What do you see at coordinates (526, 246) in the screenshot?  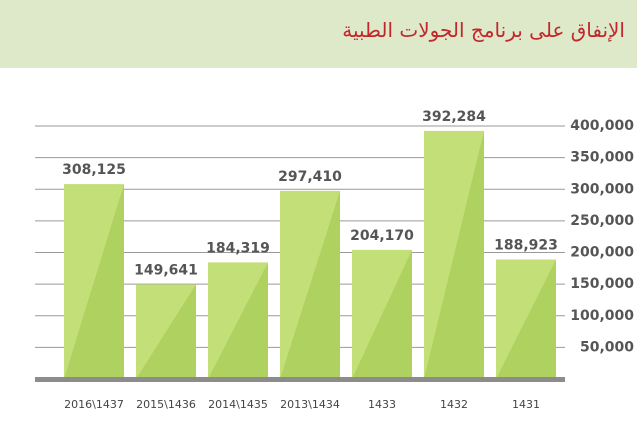 I see `value-label: 188,923` at bounding box center [526, 246].